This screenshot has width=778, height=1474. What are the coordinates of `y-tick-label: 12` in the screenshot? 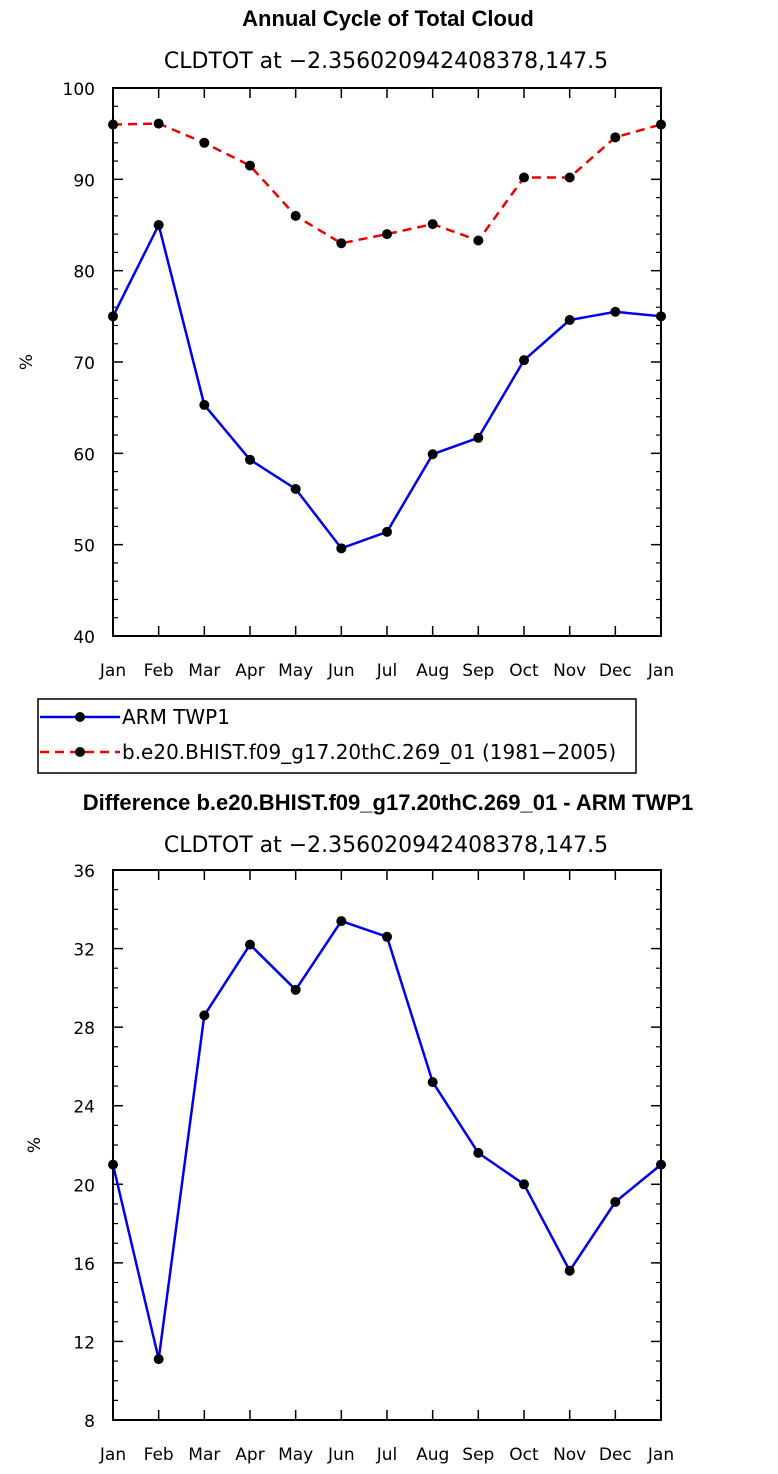 It's located at (84, 1343).